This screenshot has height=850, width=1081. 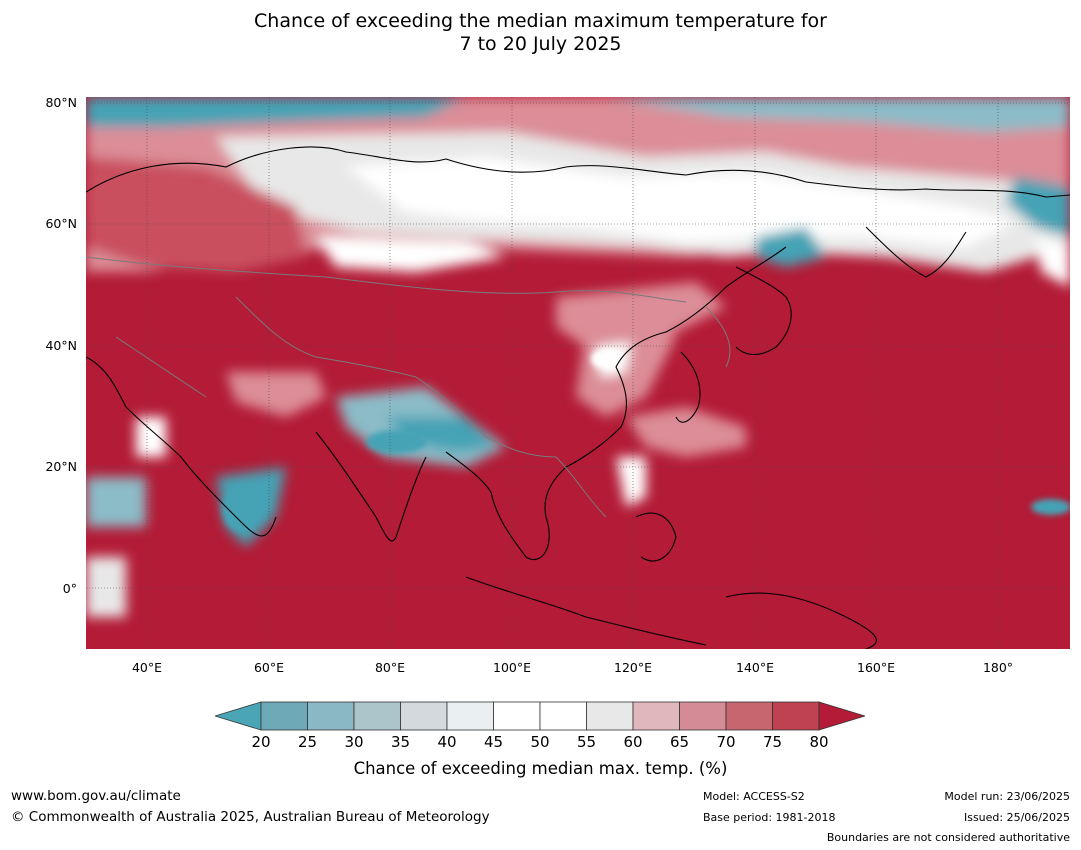 What do you see at coordinates (769, 817) in the screenshot?
I see `base-period: Base period: 1981-2018` at bounding box center [769, 817].